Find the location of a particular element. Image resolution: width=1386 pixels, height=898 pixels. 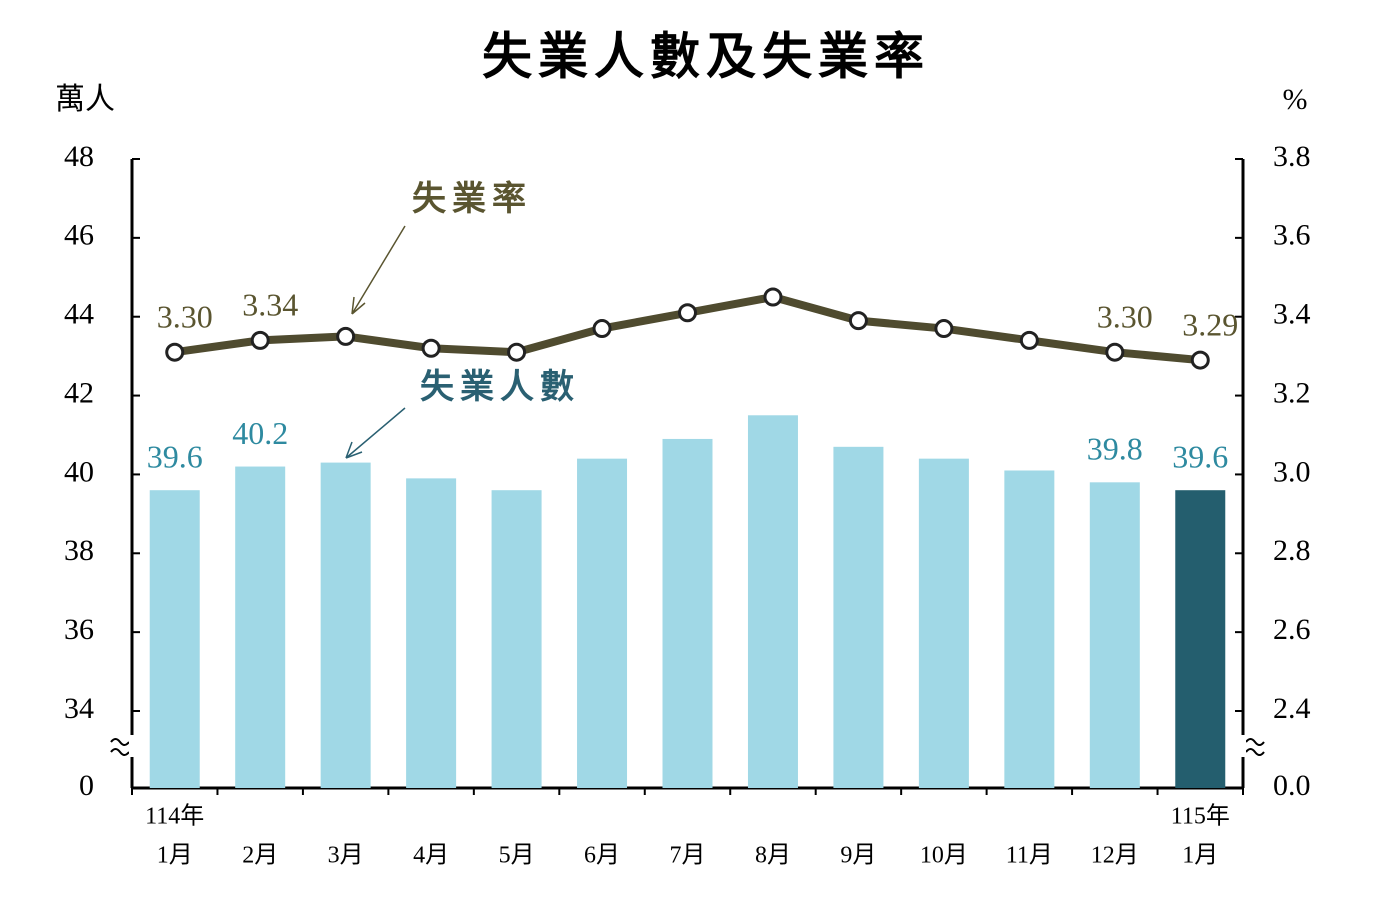

x-tick-label: 10月 is located at coordinates (944, 856).